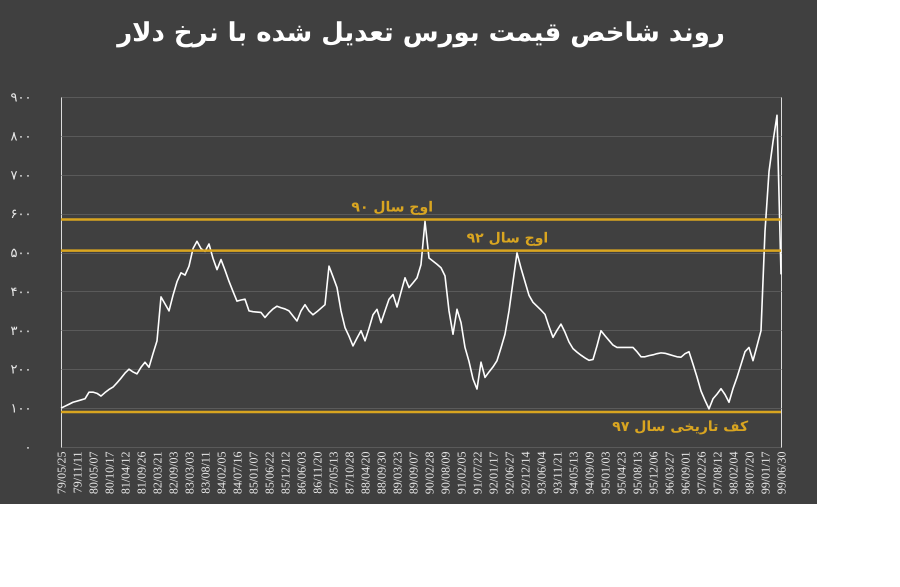 This screenshot has width=900, height=587. Describe the element at coordinates (61, 473) in the screenshot. I see `x-tick-label: 79/05/25` at that location.